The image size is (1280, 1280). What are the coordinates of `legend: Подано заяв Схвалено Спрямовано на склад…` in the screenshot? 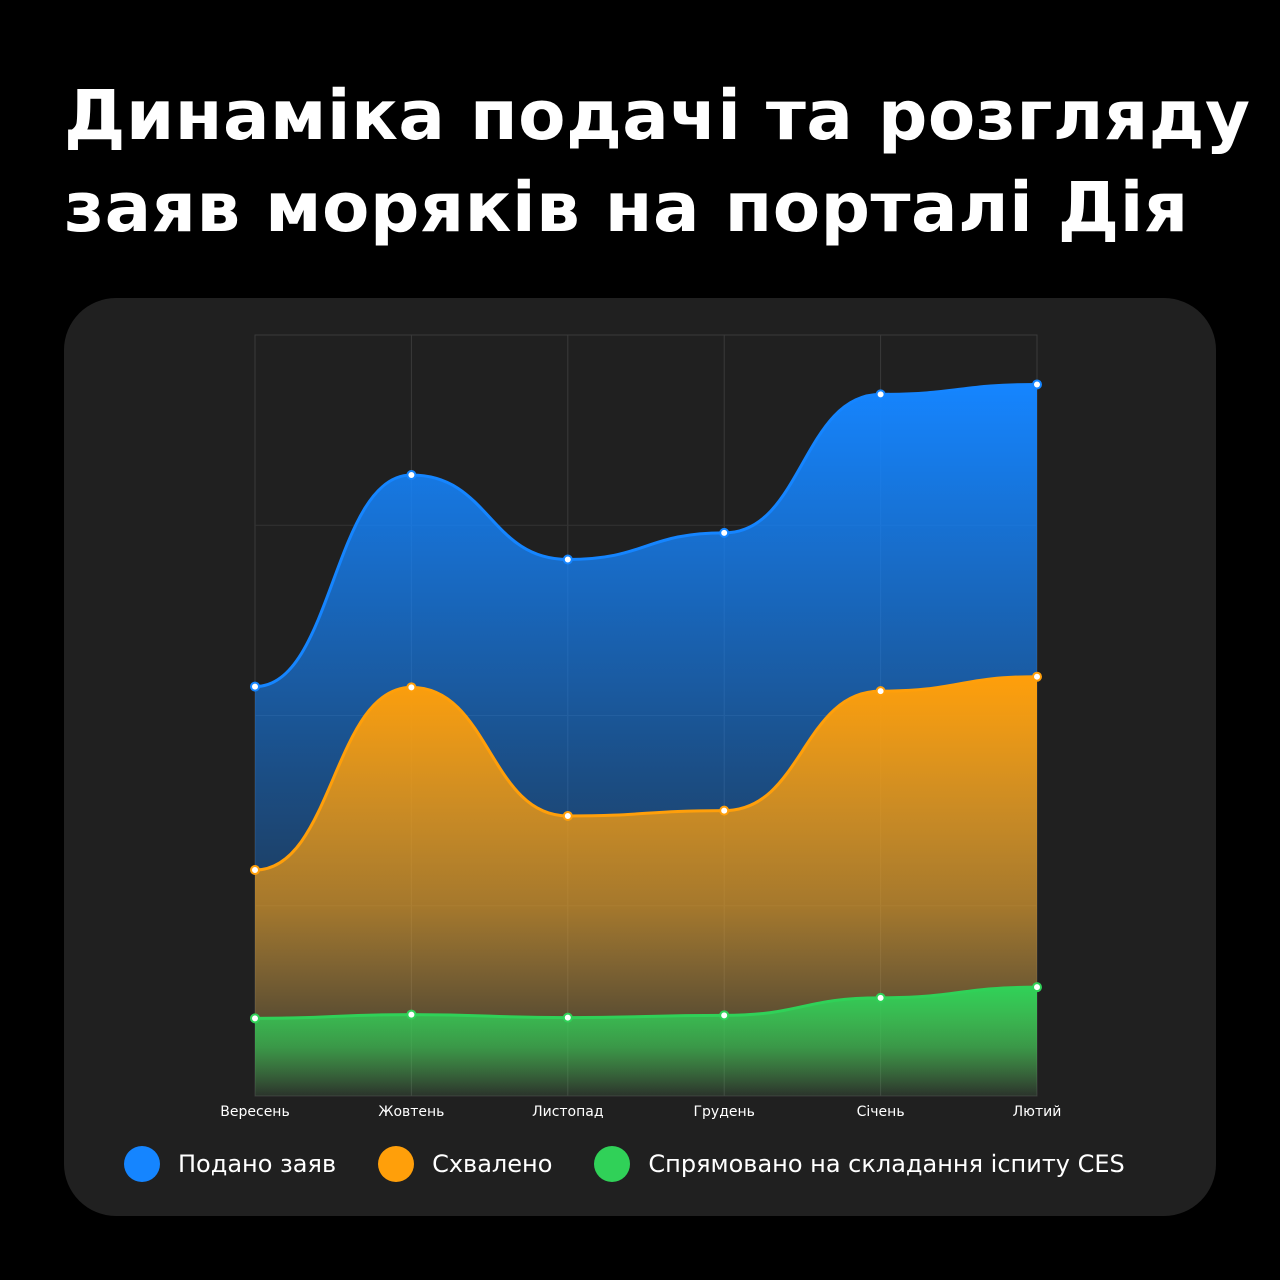 It's located at (654, 1164).